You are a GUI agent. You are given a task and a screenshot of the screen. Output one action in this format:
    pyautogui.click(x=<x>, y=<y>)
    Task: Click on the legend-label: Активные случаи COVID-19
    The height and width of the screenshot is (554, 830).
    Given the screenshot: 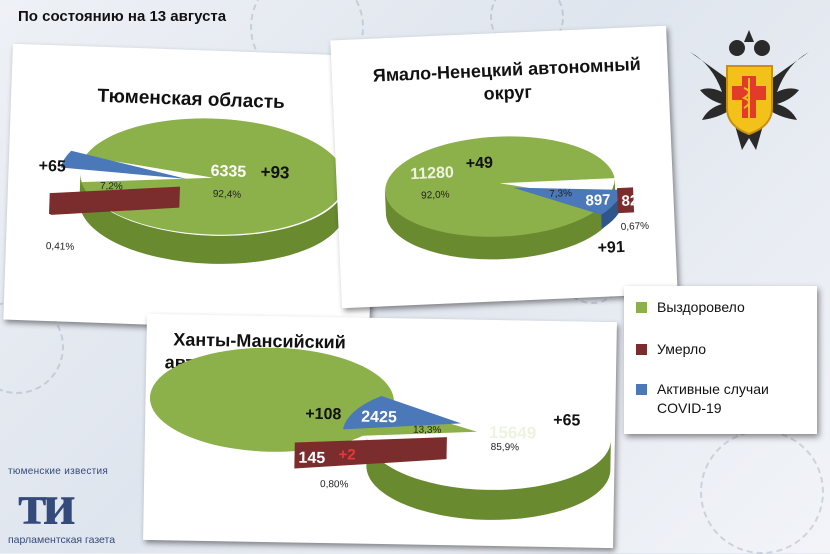 What is the action you would take?
    pyautogui.click(x=713, y=398)
    